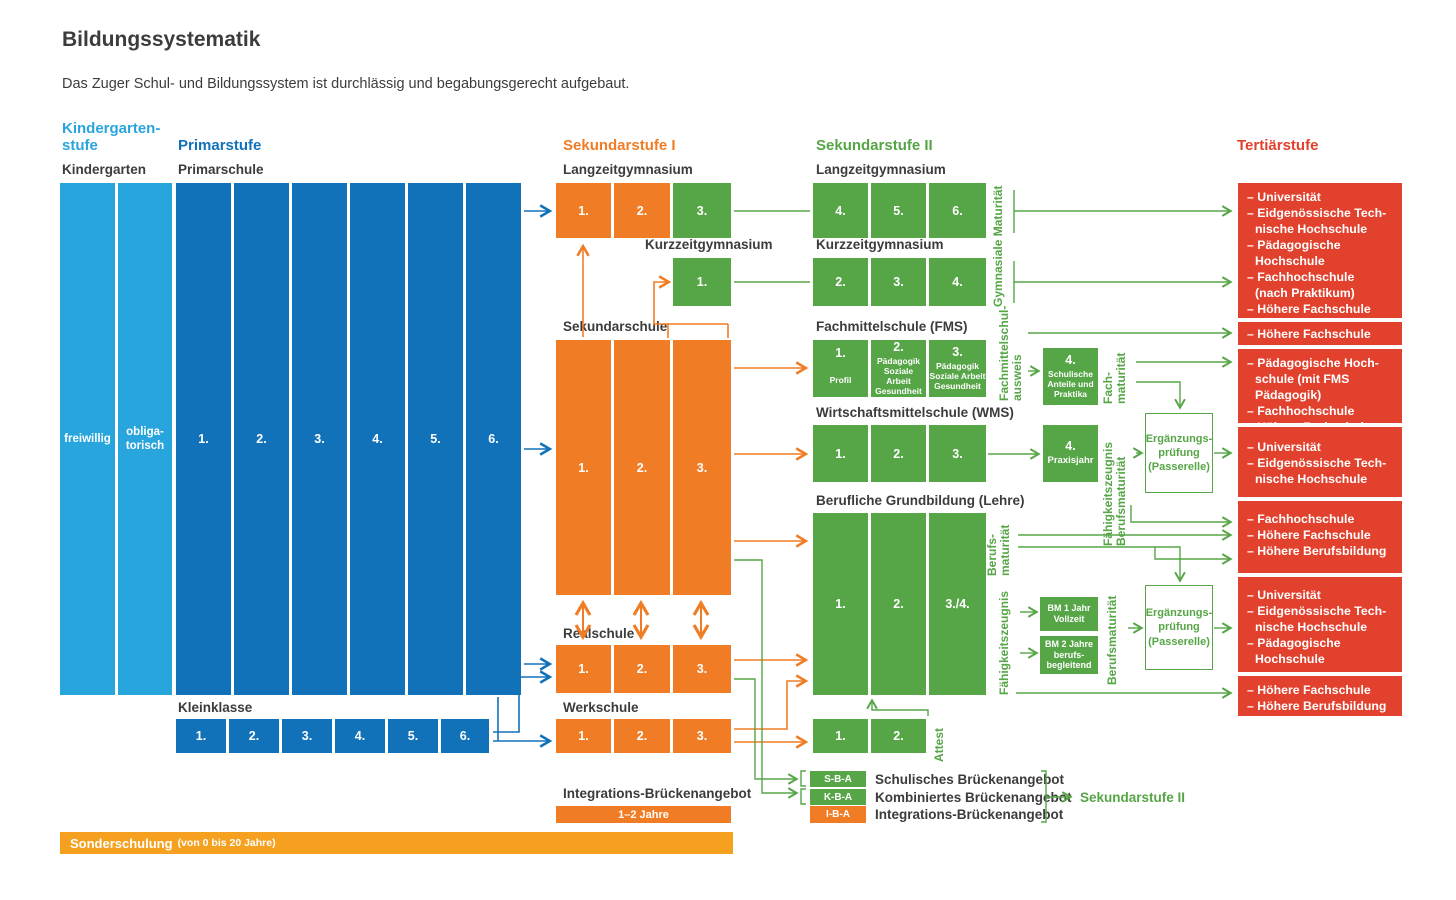 Image resolution: width=1456 pixels, height=900 pixels. Describe the element at coordinates (642, 669) in the screenshot. I see `realschule-grade-box: 2.` at that location.